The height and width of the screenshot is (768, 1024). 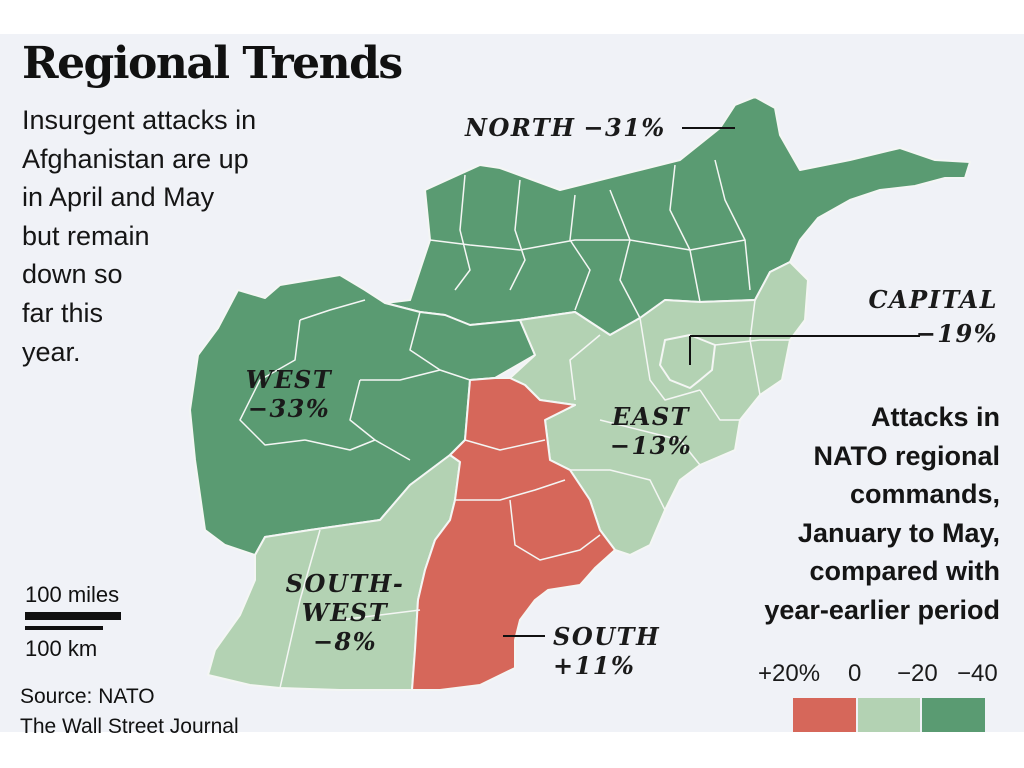 I want to click on legend-title-line: Attacks in, so click(x=935, y=417).